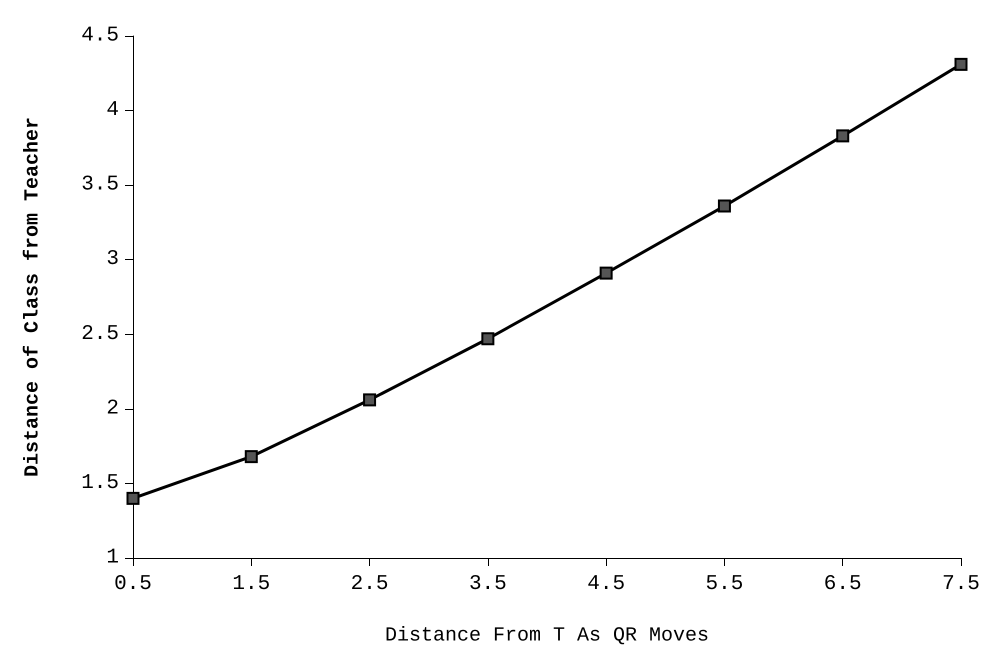 This screenshot has height=671, width=999. Describe the element at coordinates (606, 584) in the screenshot. I see `x-tick-label: 4.5` at that location.